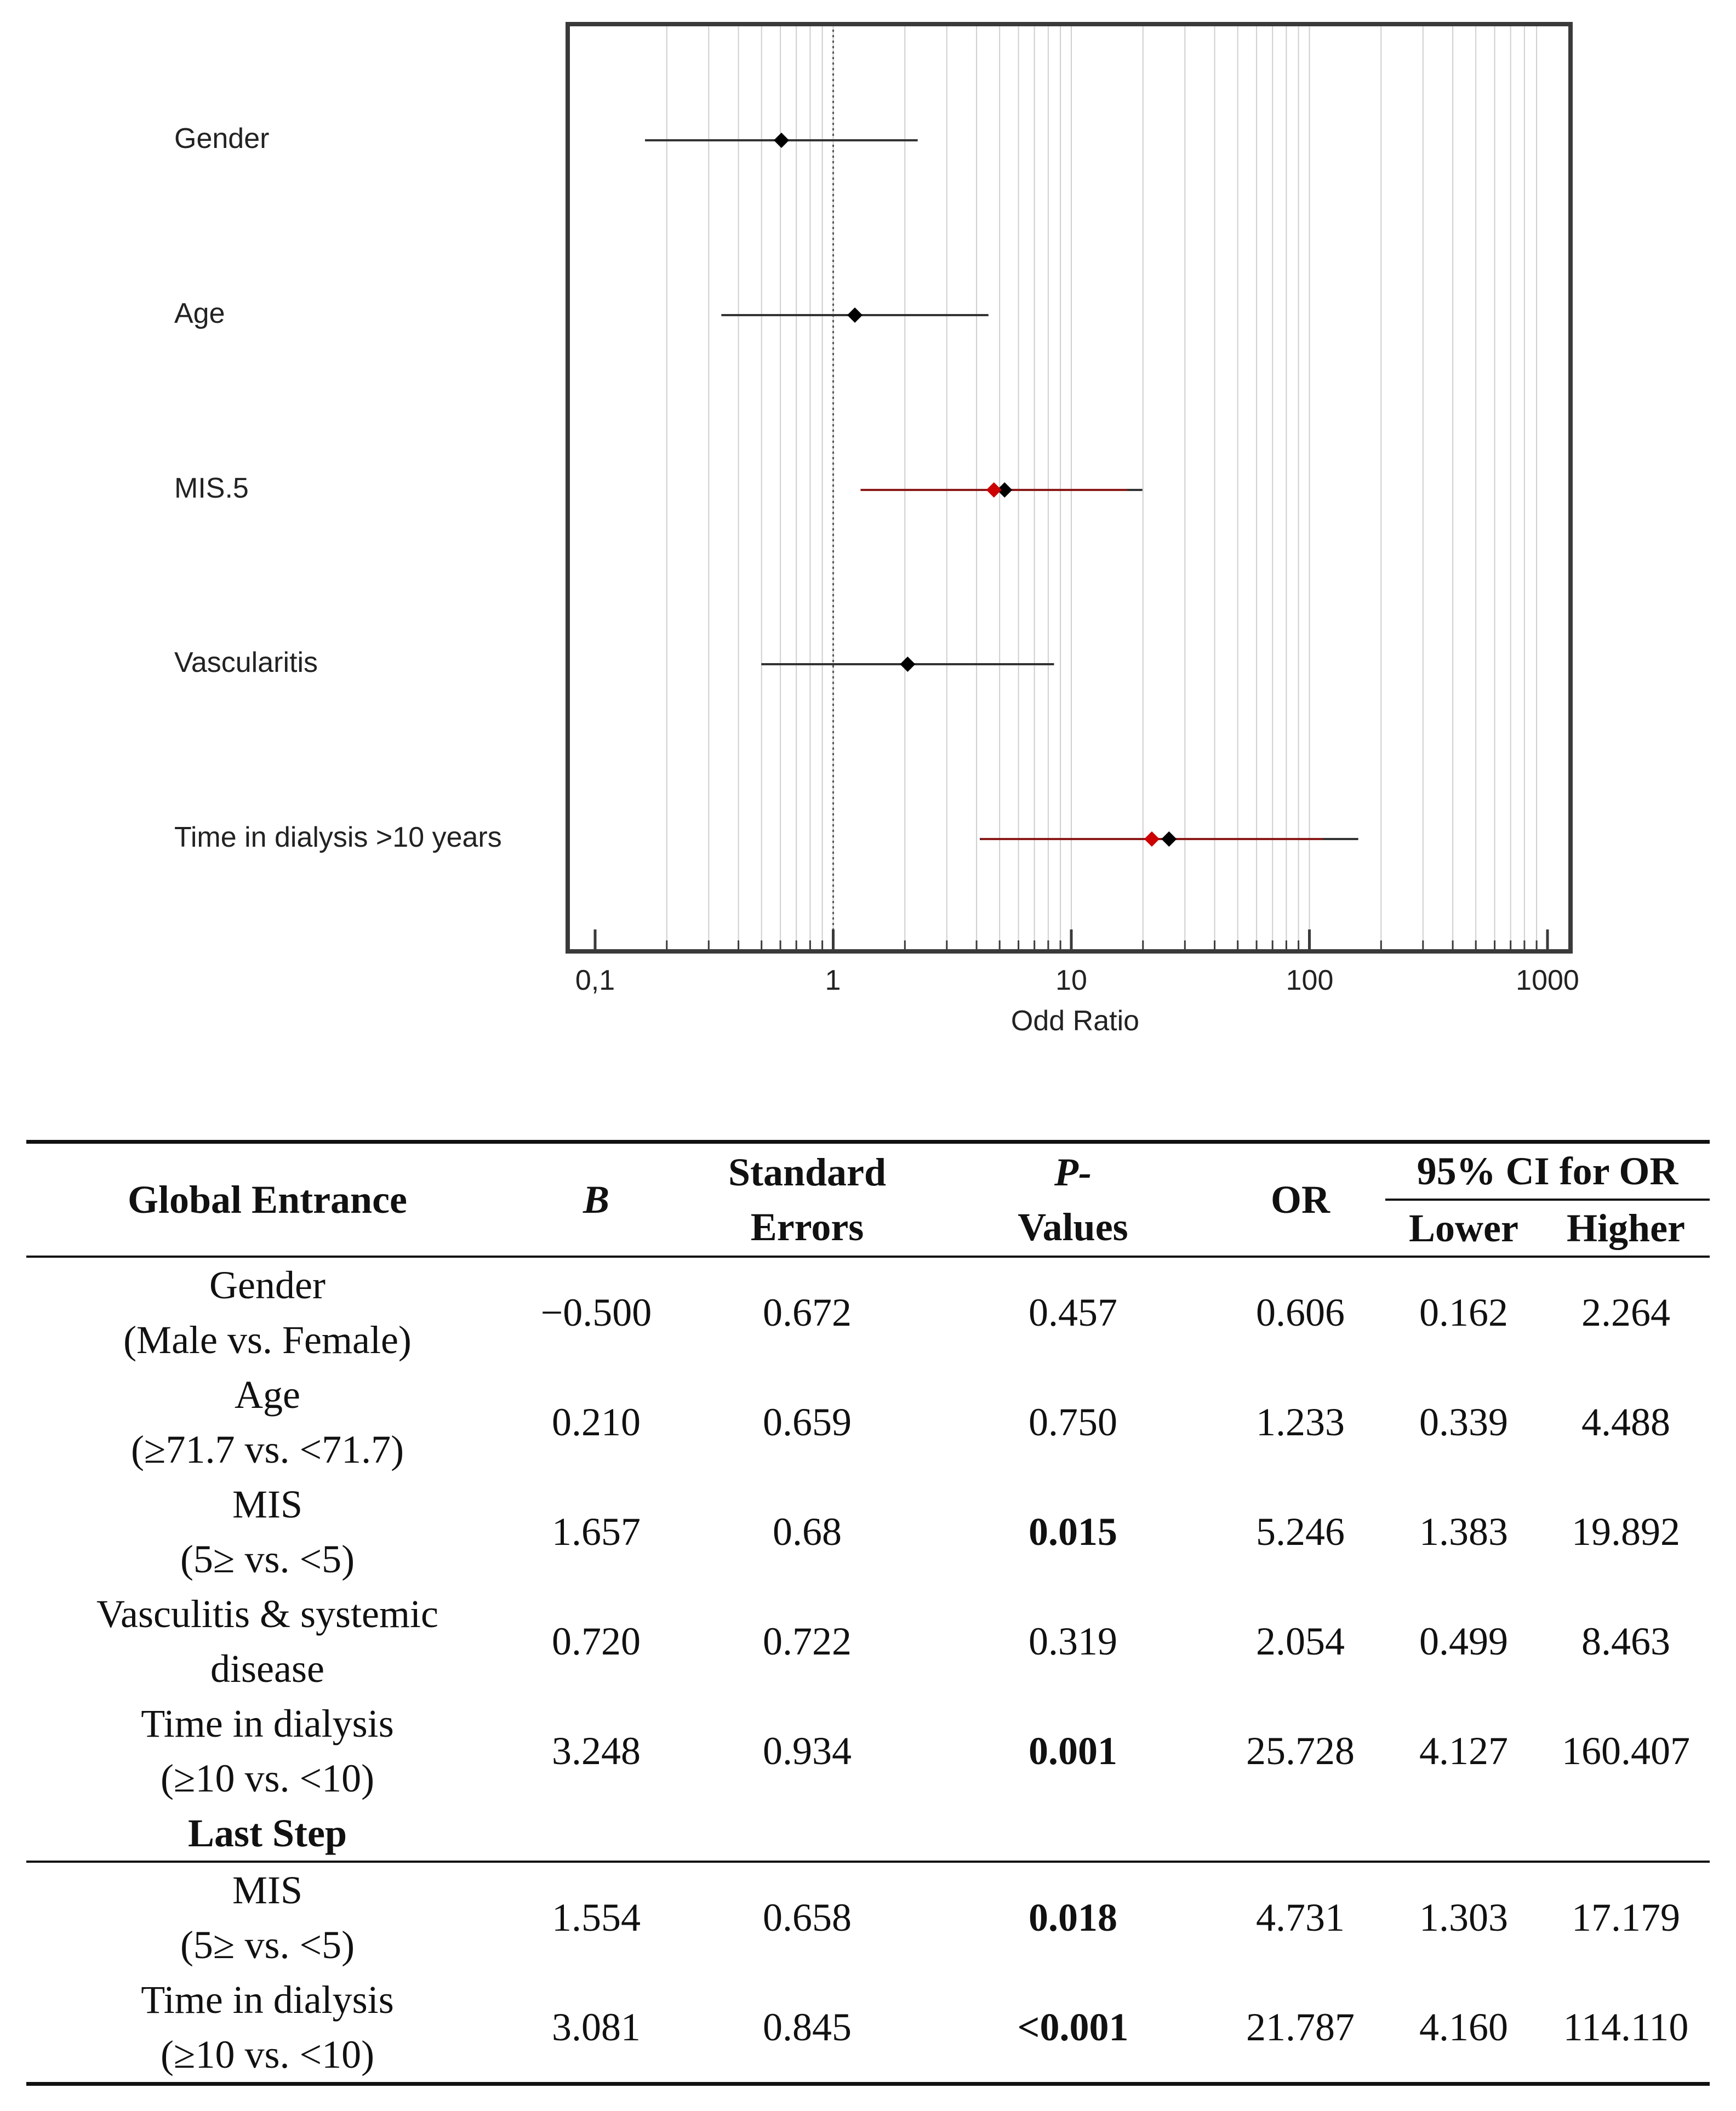 This screenshot has height=2111, width=1736. Describe the element at coordinates (1300, 2029) in the screenshot. I see `or-cell: 21.787` at that location.